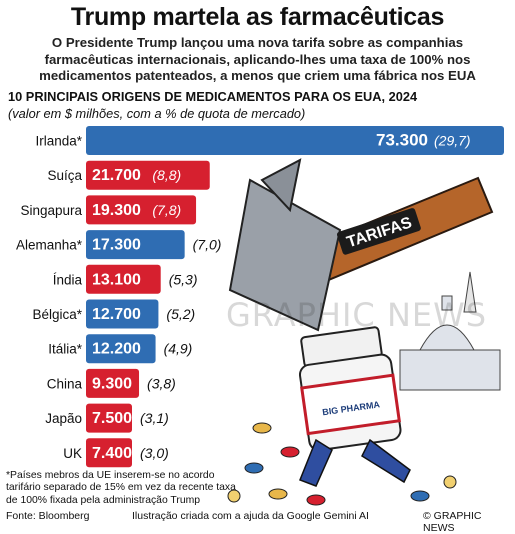 The height and width of the screenshot is (534, 515). Describe the element at coordinates (402, 140) in the screenshot. I see `value-label: 73.300` at that location.